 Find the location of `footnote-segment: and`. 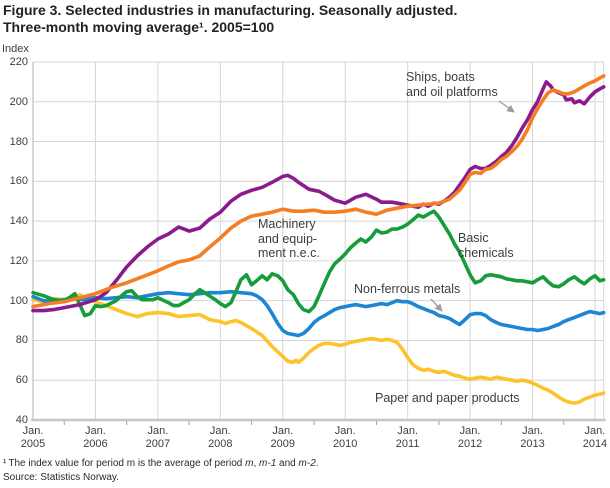

footnote-segment: and is located at coordinates (287, 463).